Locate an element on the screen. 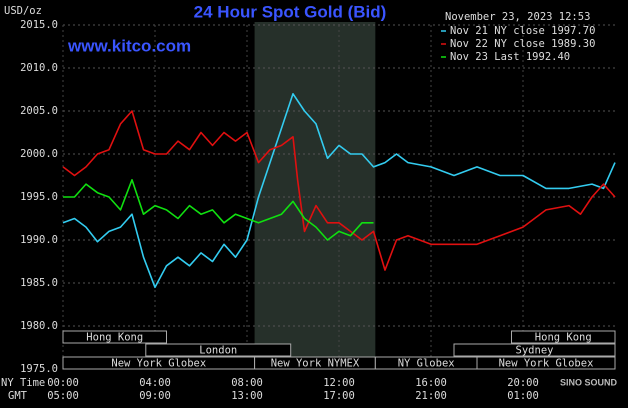  y-tick-label: 1985.0 is located at coordinates (39, 283).